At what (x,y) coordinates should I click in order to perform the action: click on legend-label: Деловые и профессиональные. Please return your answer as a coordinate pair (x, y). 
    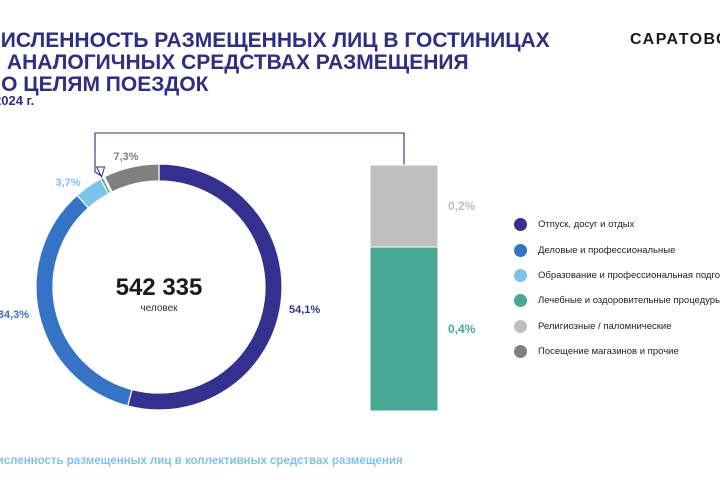
    Looking at the image, I should click on (607, 250).